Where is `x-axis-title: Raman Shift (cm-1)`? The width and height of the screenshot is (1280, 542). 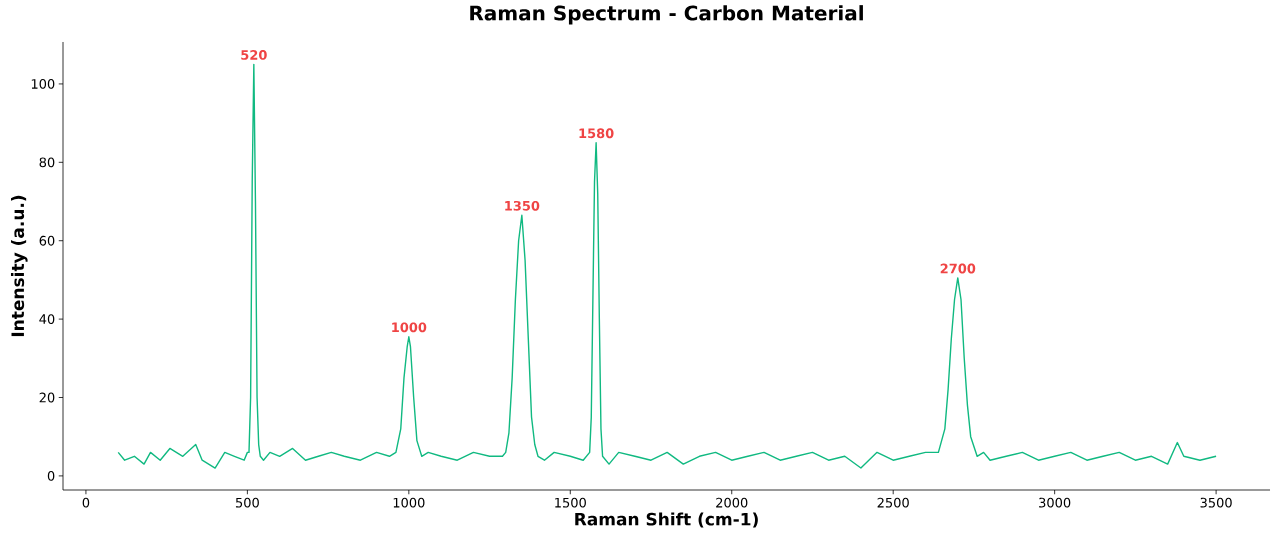
x-axis-title: Raman Shift (cm-1) is located at coordinates (666, 520).